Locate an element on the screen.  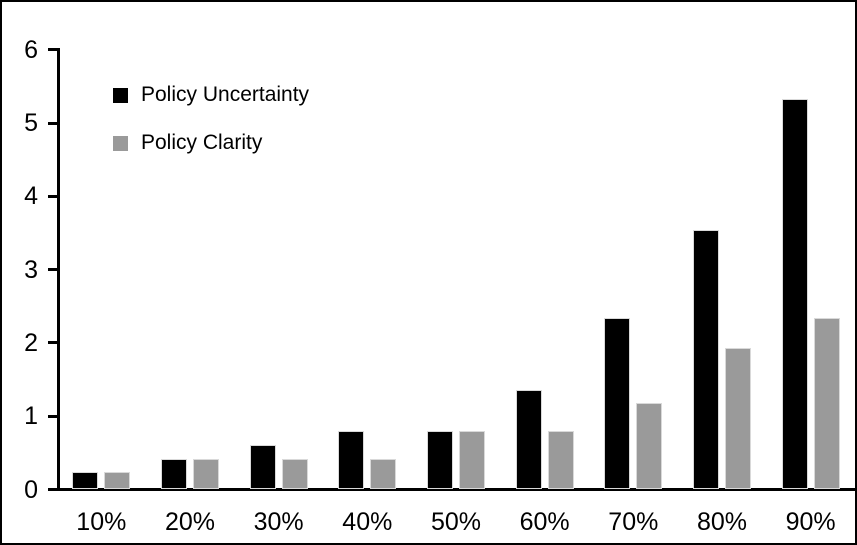
x-label-80: 80% is located at coordinates (722, 522).